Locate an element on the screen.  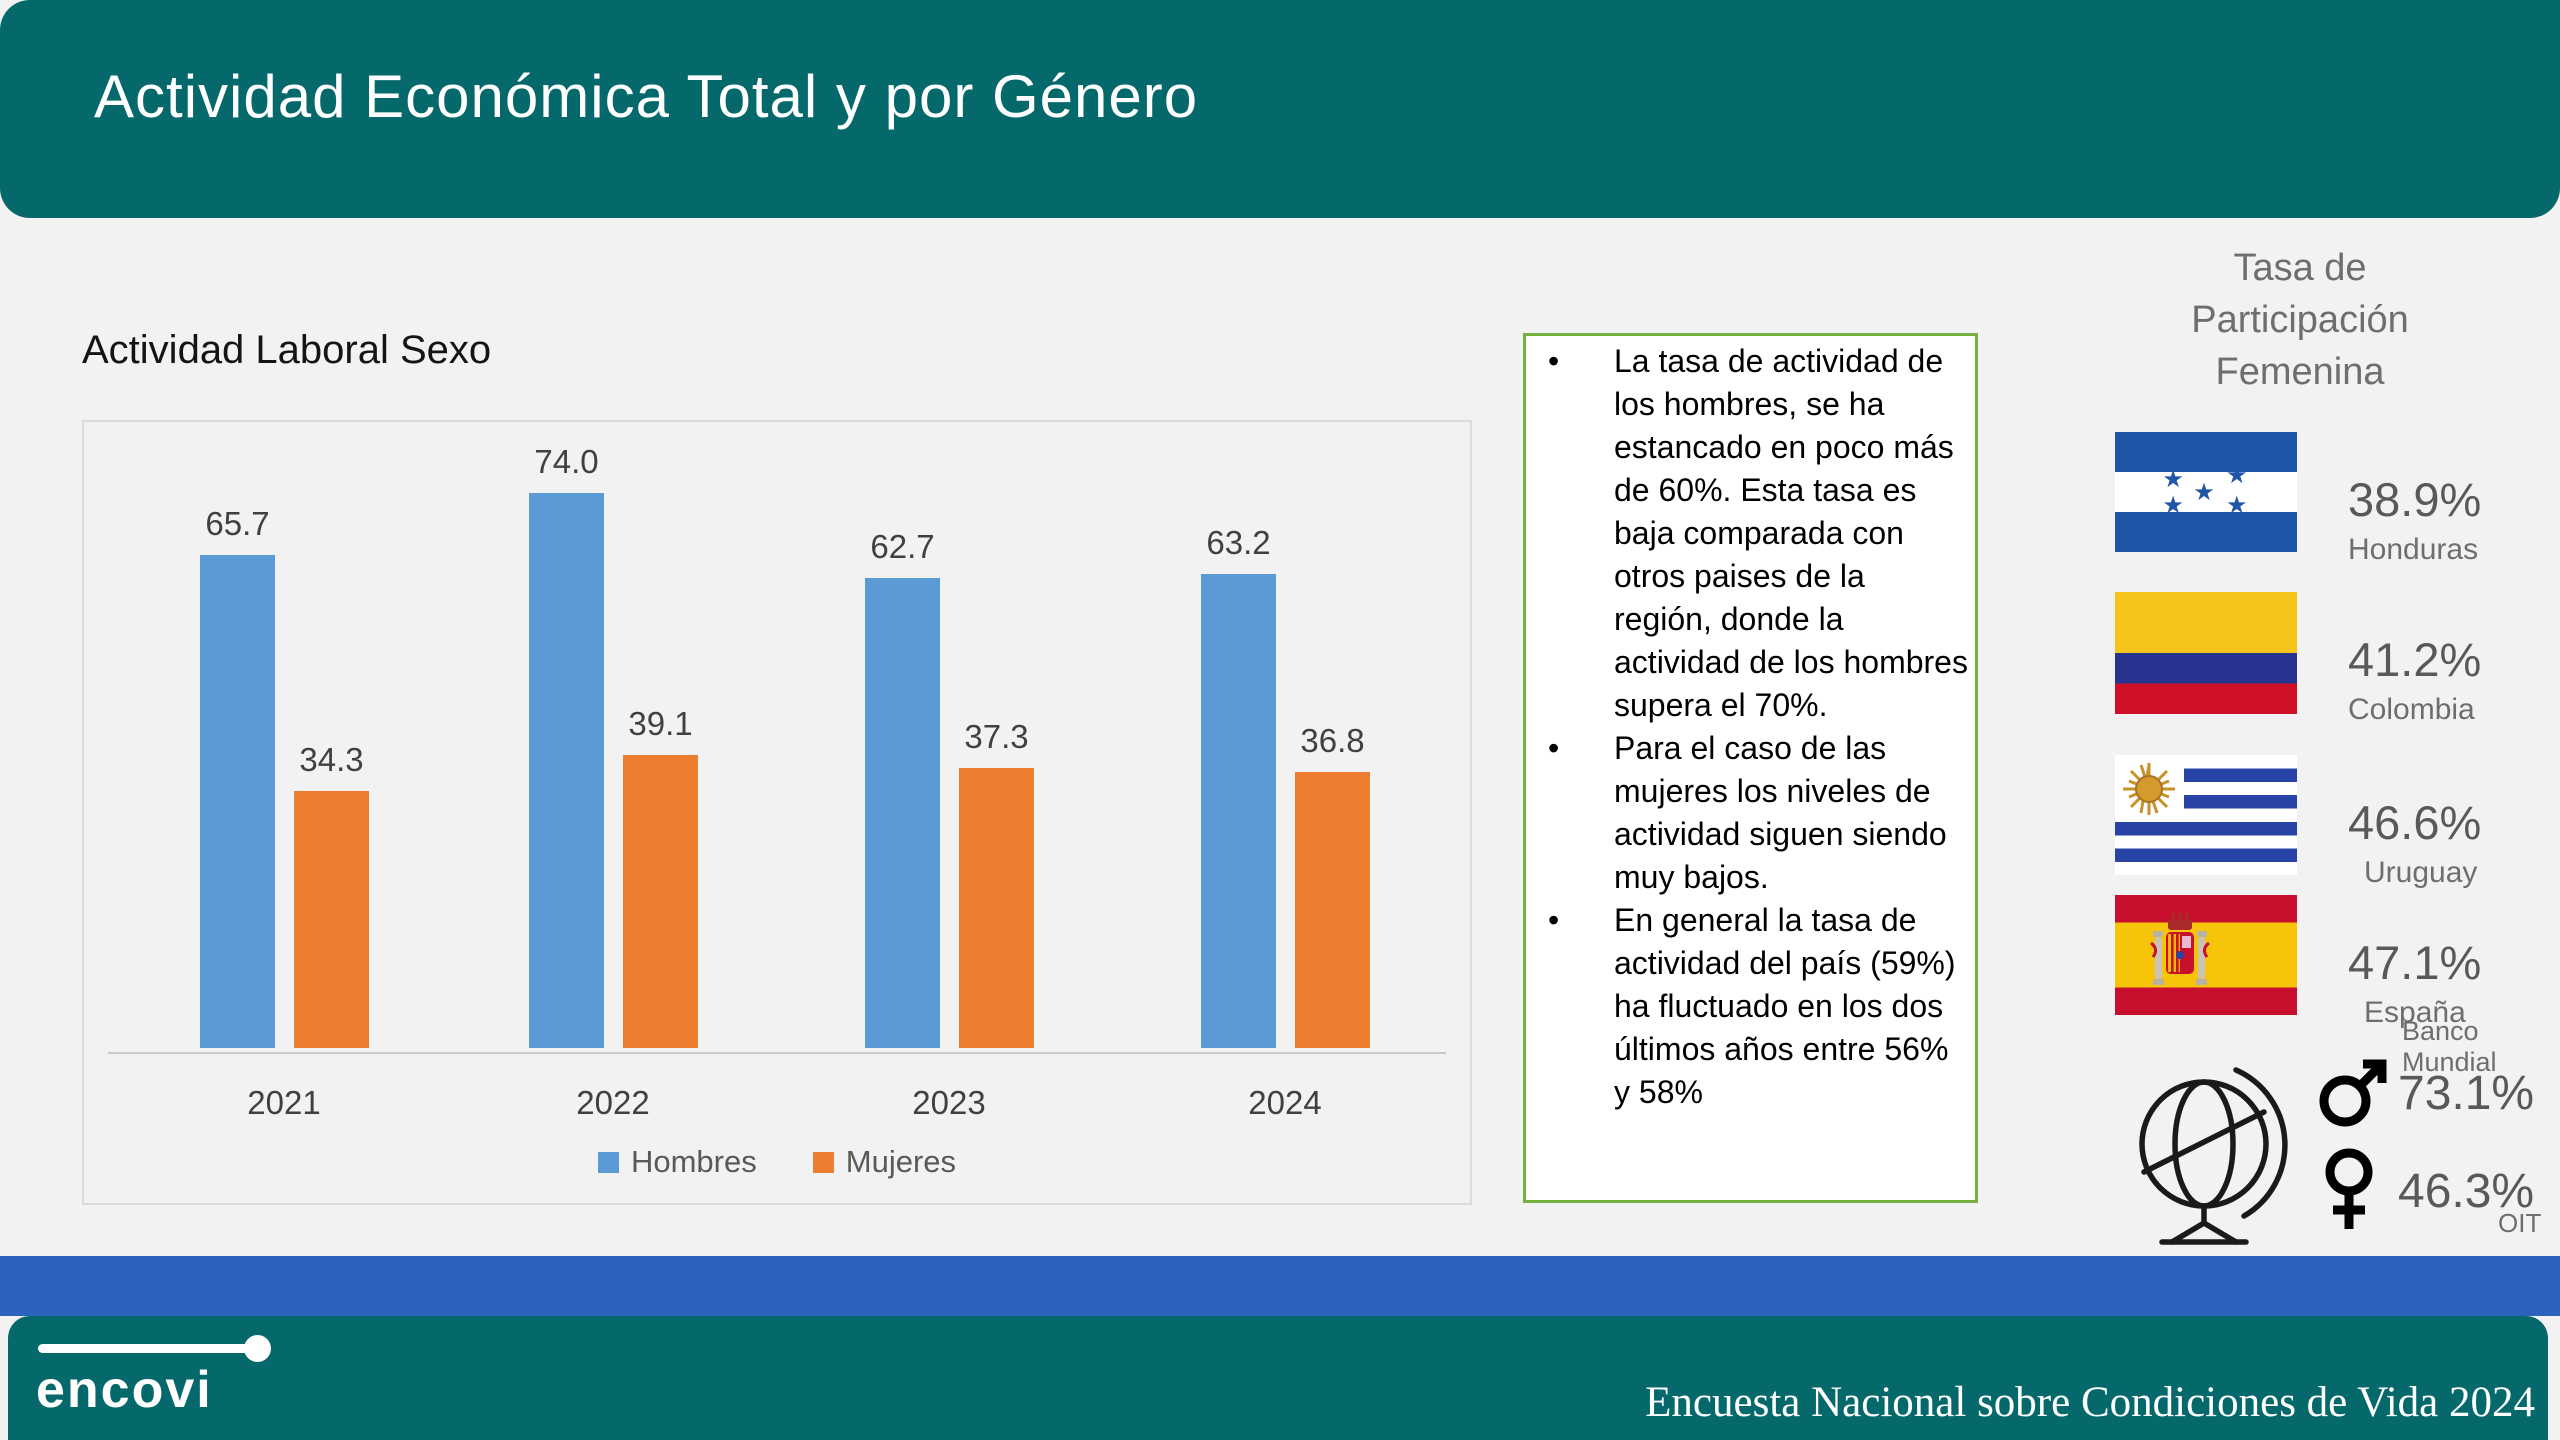
bar-group-2023: 62.7 37.3 is located at coordinates (949, 788).